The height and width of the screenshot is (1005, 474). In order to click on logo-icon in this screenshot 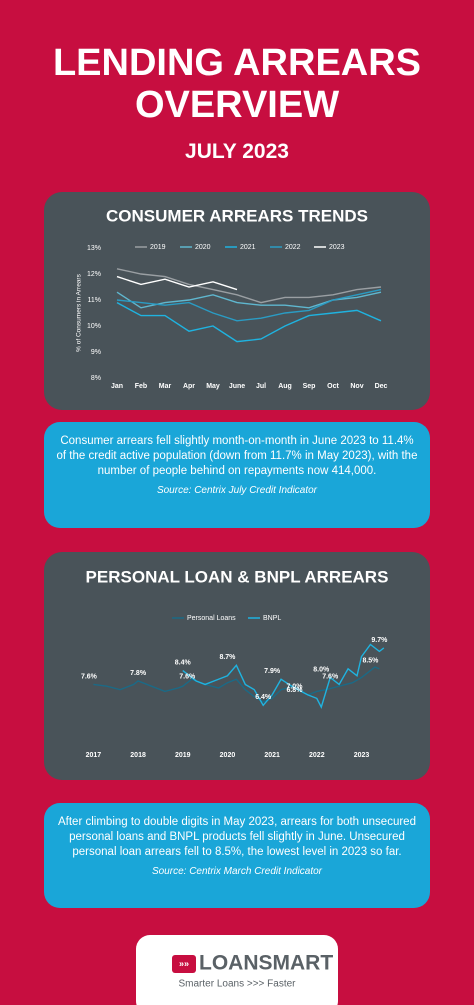, I will do `click(184, 964)`.